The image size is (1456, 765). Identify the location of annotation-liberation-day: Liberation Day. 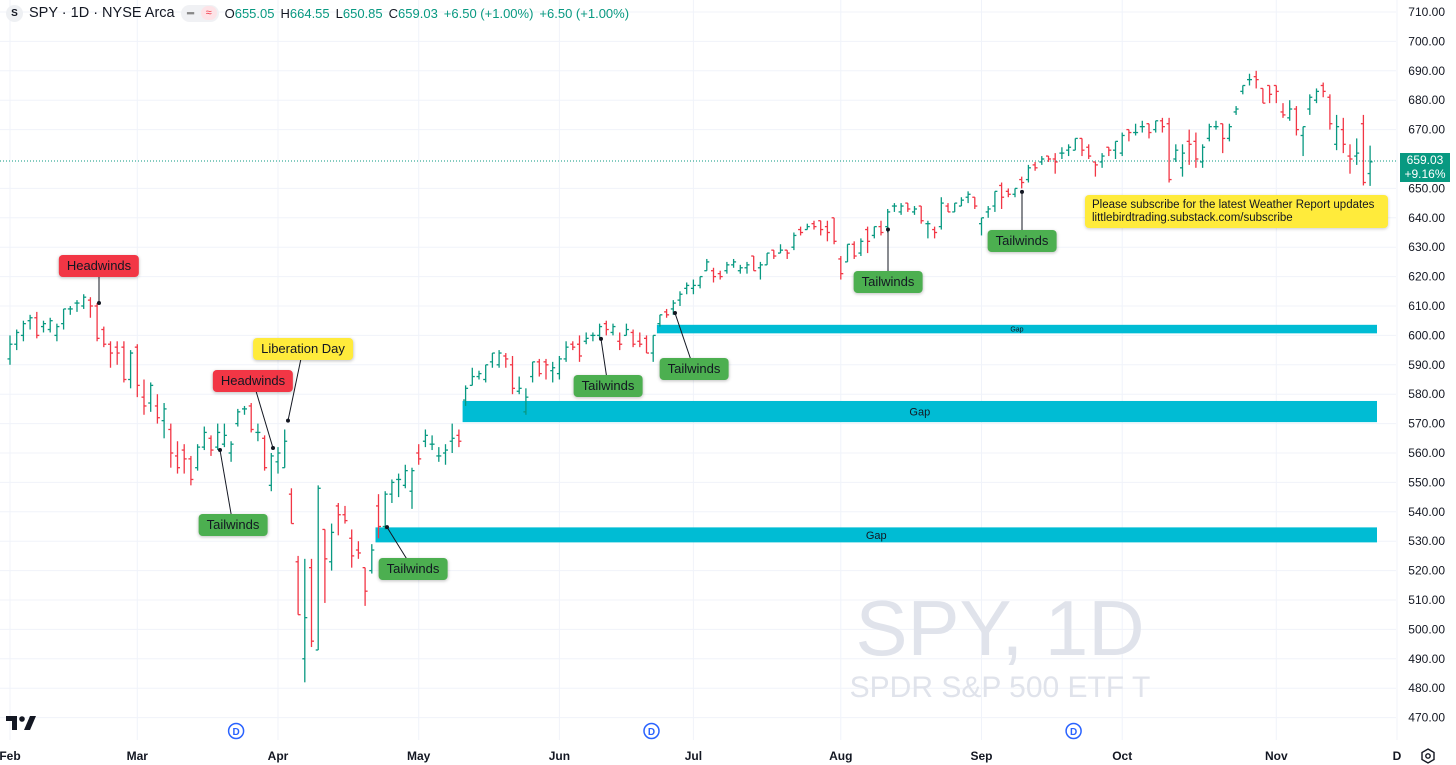
(303, 349).